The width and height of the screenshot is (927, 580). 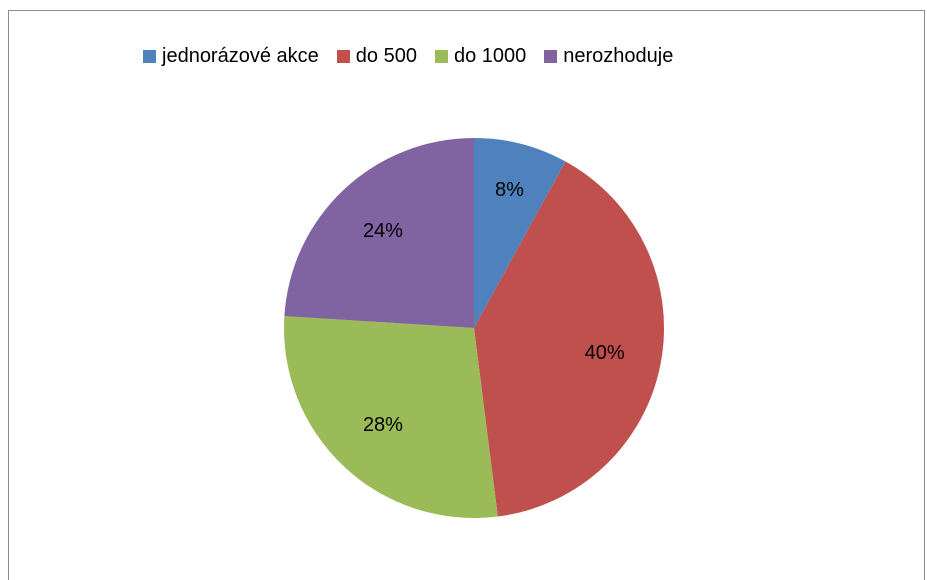 I want to click on legend-swatch-jednorazove-akce, so click(x=149, y=56).